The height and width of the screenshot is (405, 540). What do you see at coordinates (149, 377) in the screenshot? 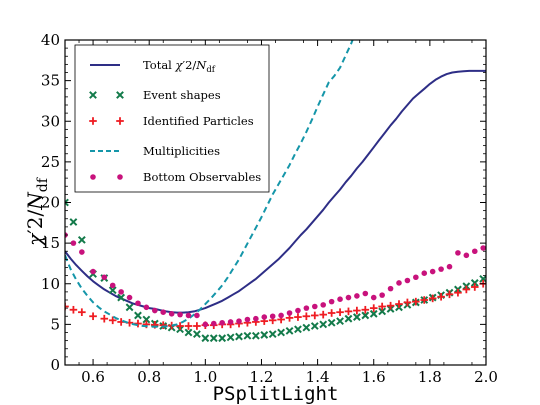
I see `x-tick-label: 0.8` at bounding box center [149, 377].